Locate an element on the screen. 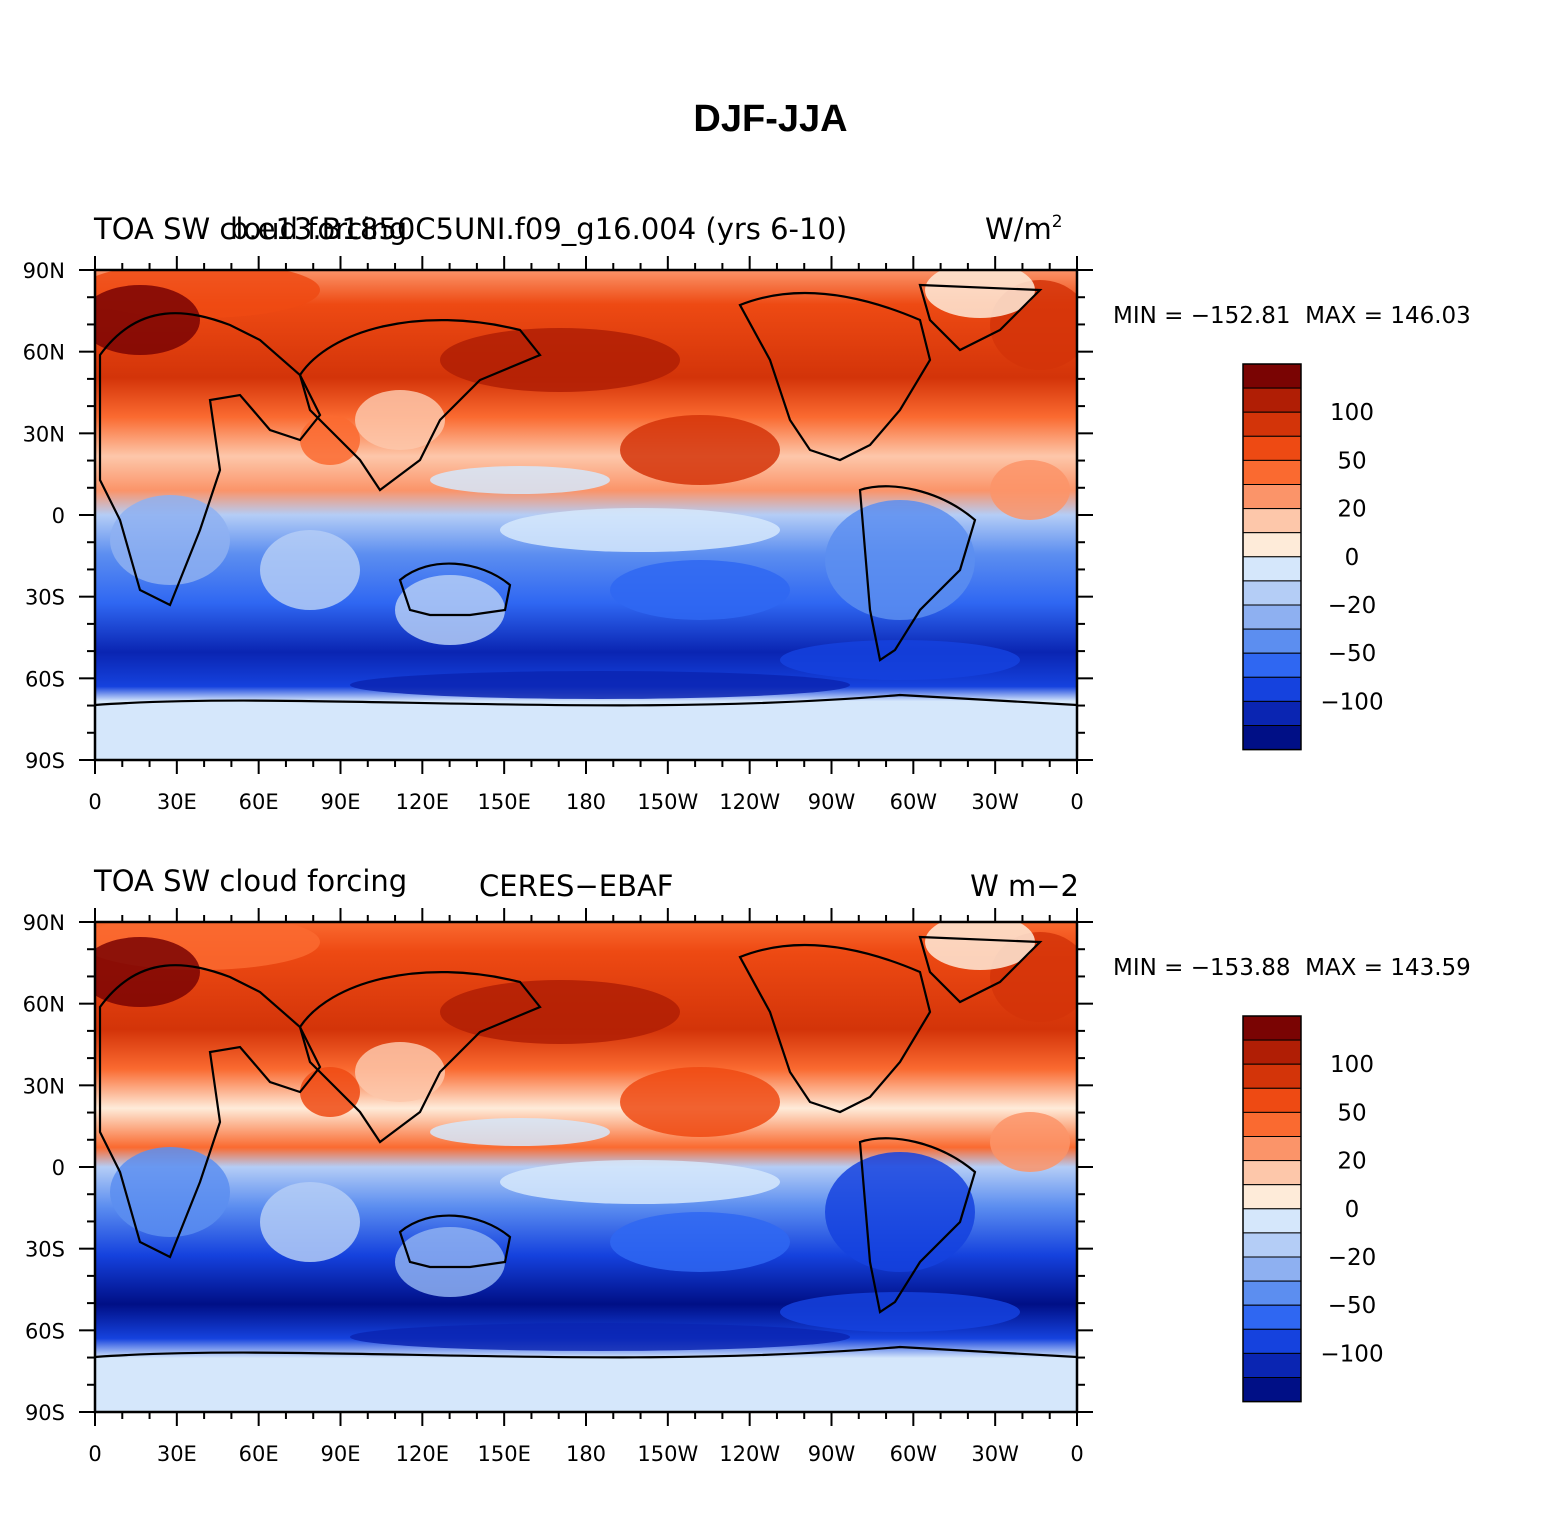  panel-title-center: b.e13.B1850C5UNI.f09_g16.004 (yrs 6-10) is located at coordinates (538, 229).